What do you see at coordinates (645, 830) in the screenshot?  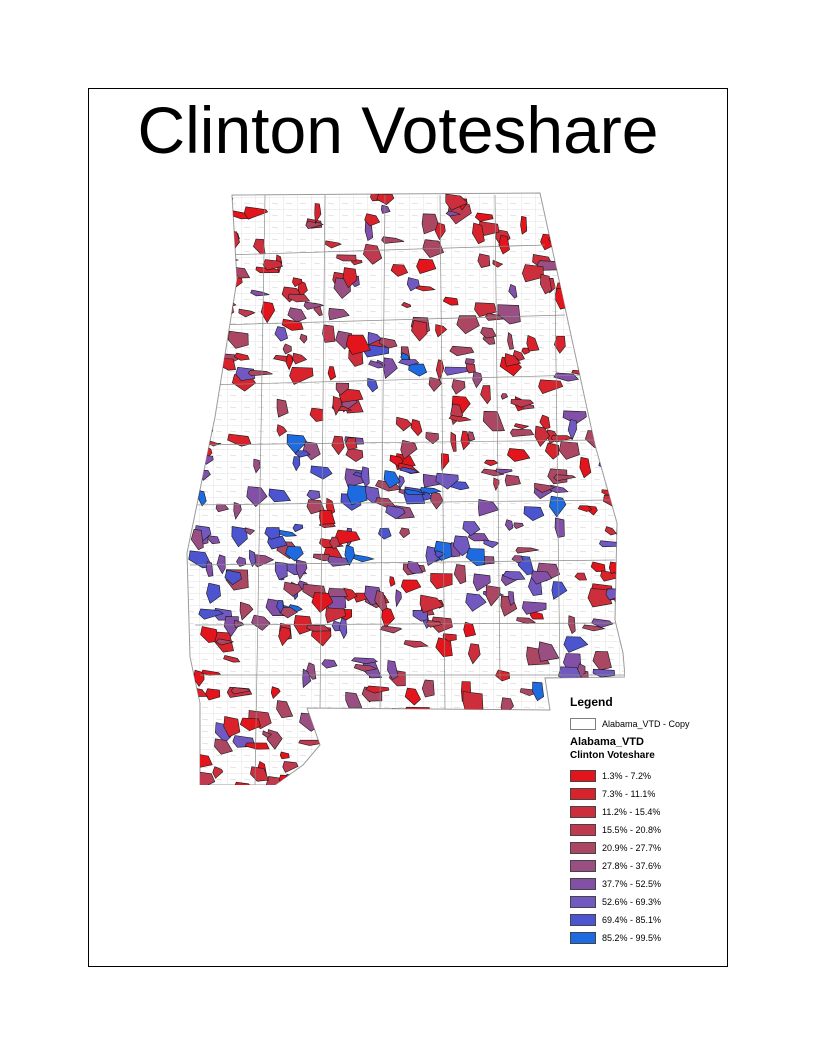 I see `legend-class-row: 15.5% - 20.8%` at bounding box center [645, 830].